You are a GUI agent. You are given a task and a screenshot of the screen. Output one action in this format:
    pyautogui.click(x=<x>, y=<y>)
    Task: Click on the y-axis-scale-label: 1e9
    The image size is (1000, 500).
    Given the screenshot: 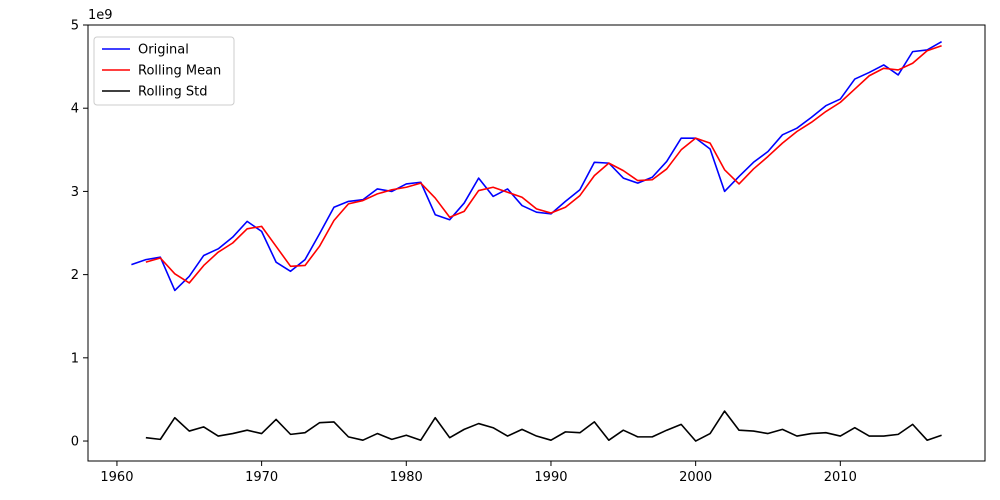 What is the action you would take?
    pyautogui.click(x=100, y=15)
    